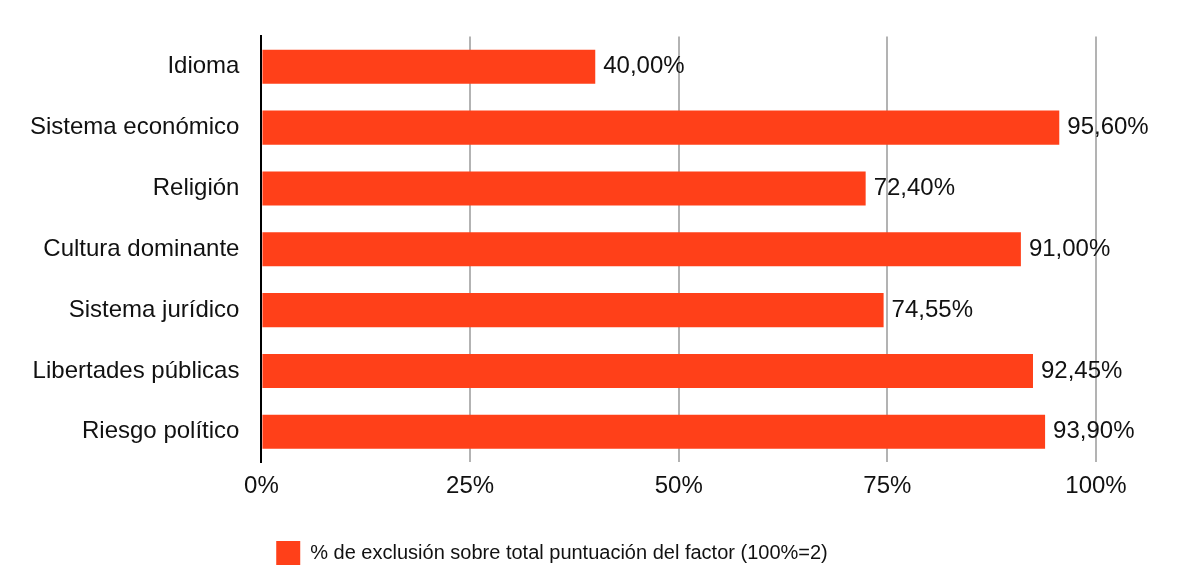 The height and width of the screenshot is (575, 1184). What do you see at coordinates (134, 126) in the screenshot?
I see `y-tick-label: Sistema económico` at bounding box center [134, 126].